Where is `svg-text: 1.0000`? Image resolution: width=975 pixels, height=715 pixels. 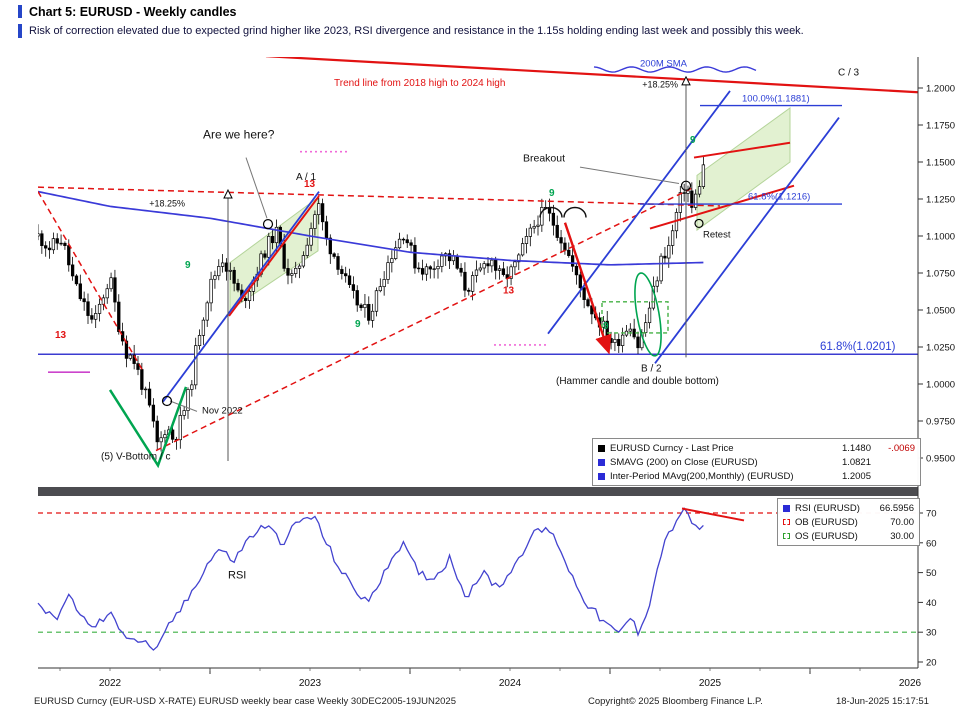 svg-text: 1.0000 is located at coordinates (940, 385).